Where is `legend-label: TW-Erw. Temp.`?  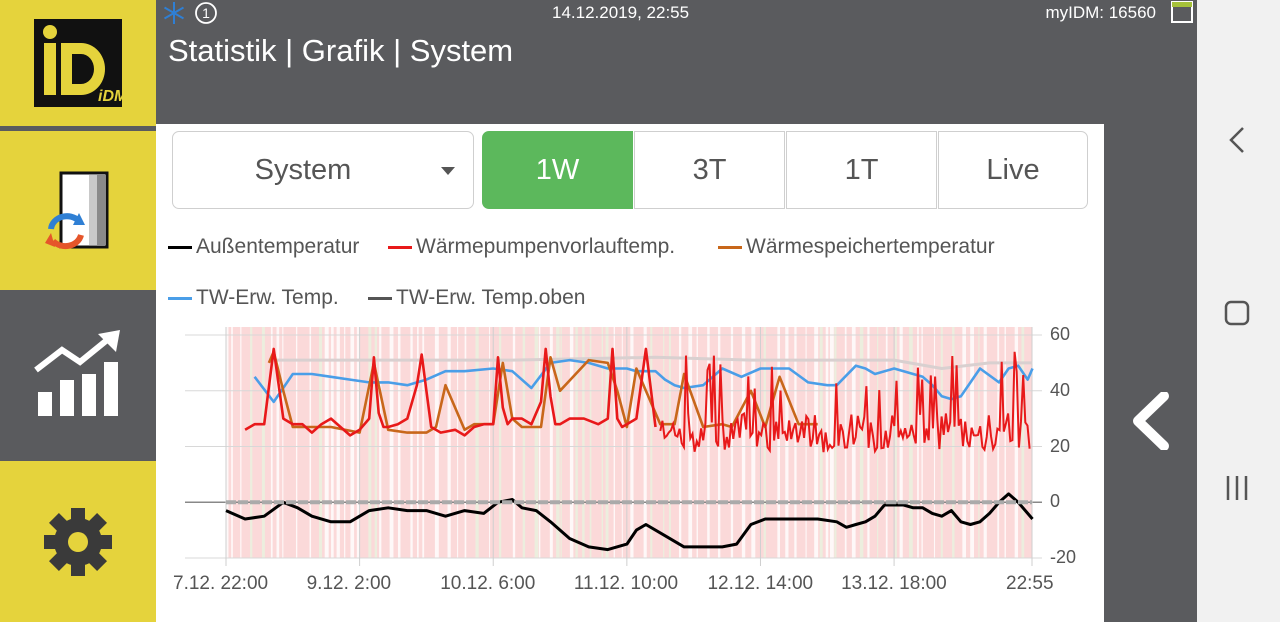 legend-label: TW-Erw. Temp. is located at coordinates (267, 297).